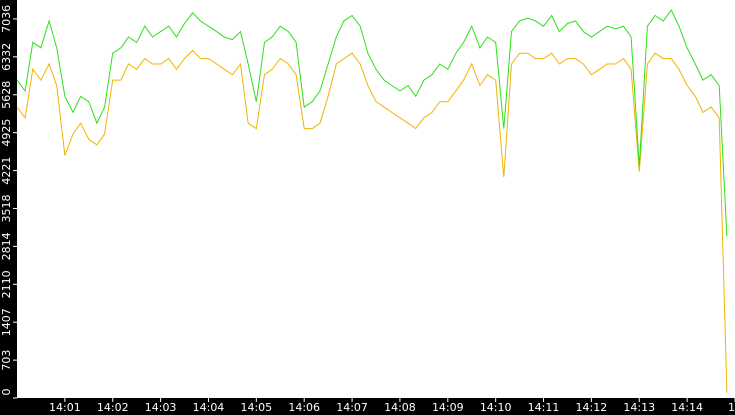 The image size is (735, 415). Describe the element at coordinates (6, 133) in the screenshot. I see `y-tick-label: 4925` at that location.